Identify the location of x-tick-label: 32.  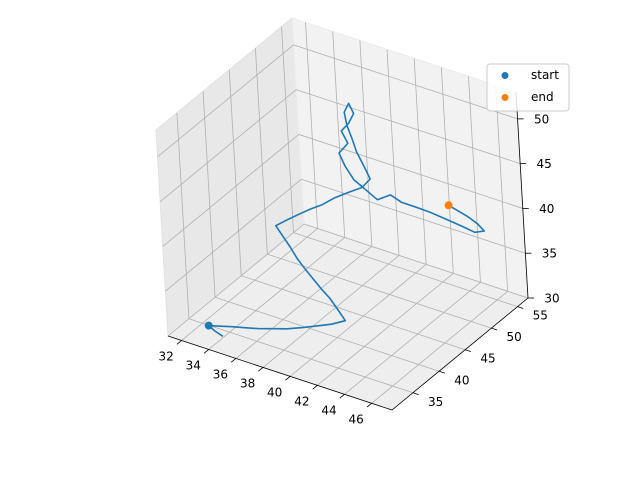
(165, 357).